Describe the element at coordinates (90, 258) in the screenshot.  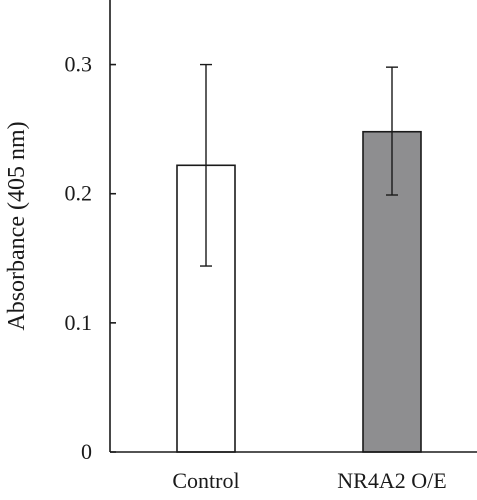
I see `y-axis-ticks: 0 0.1 0.2 0.3` at that location.